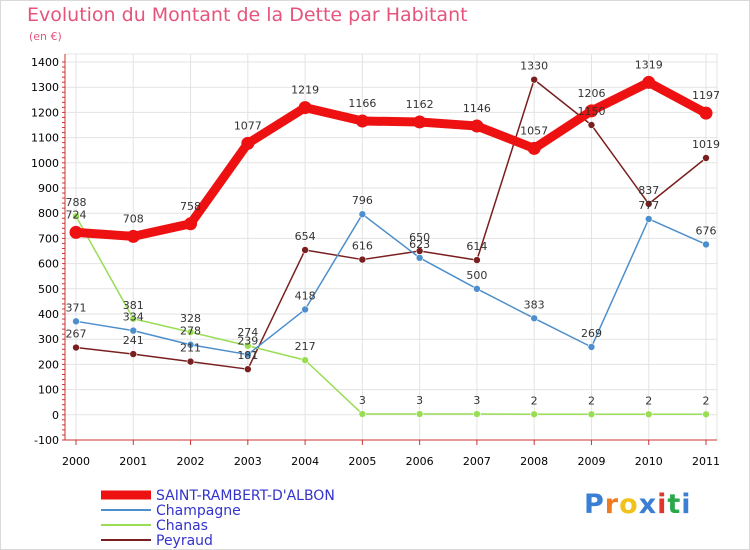  Describe the element at coordinates (305, 346) in the screenshot. I see `data-label: 217` at that location.